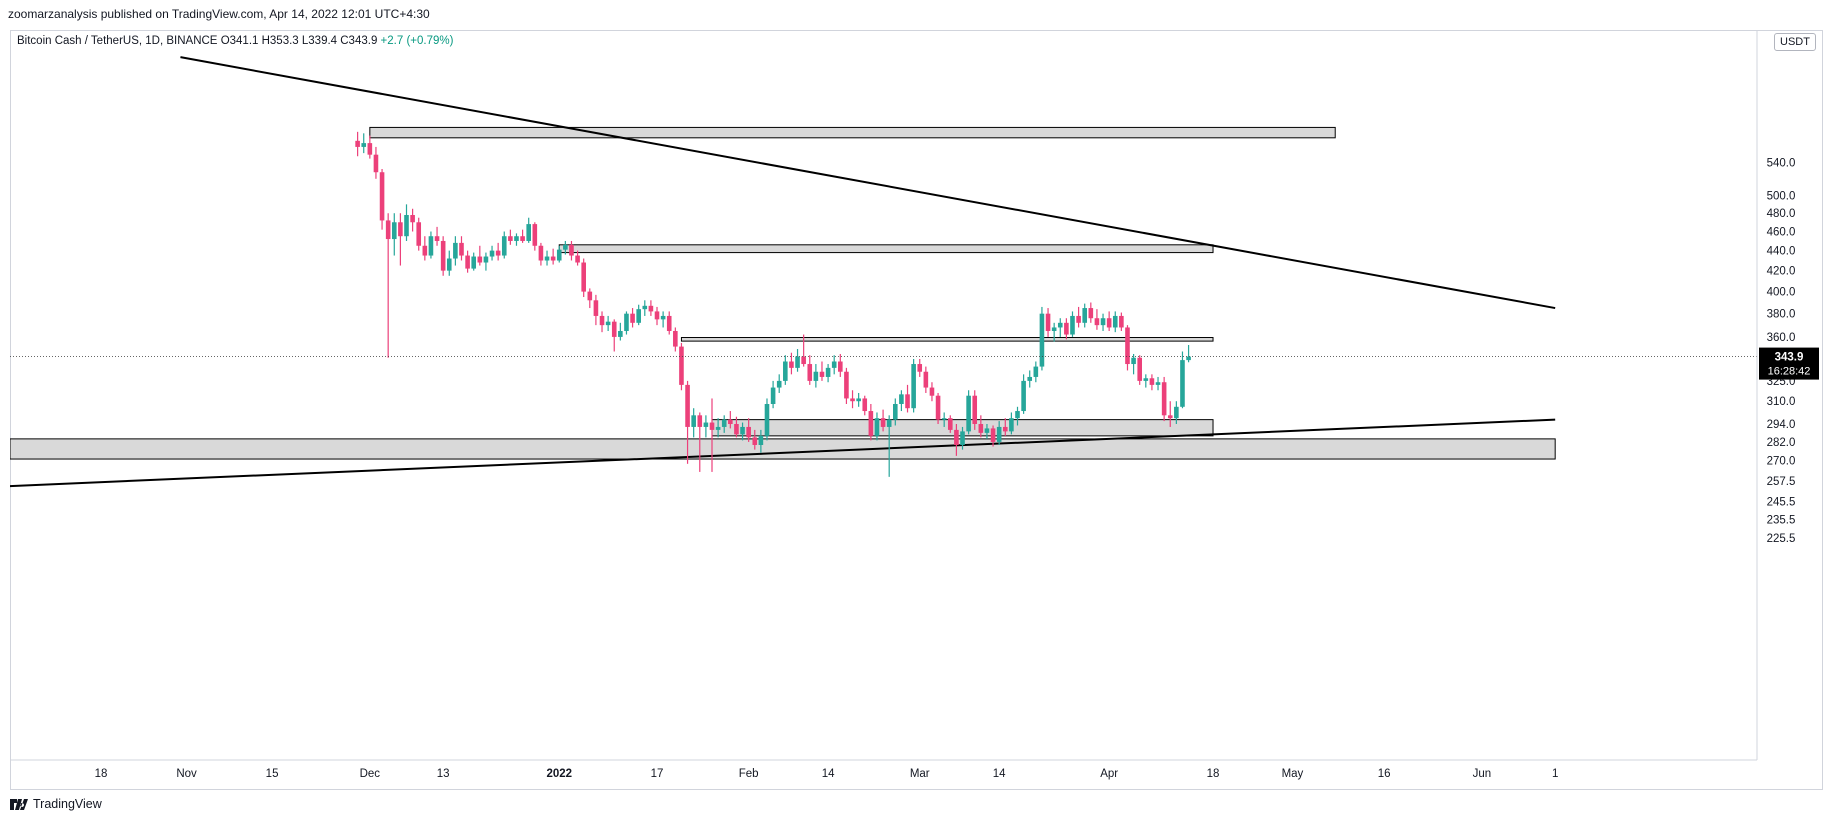 The width and height of the screenshot is (1834, 821). What do you see at coordinates (1795, 42) in the screenshot?
I see `currency-button: USDT` at bounding box center [1795, 42].